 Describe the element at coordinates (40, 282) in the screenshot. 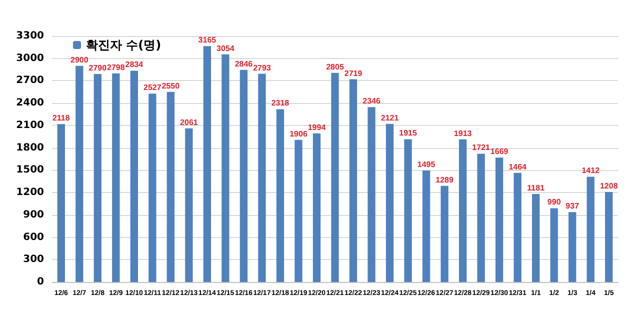

I see `y-tick-label: 0` at that location.